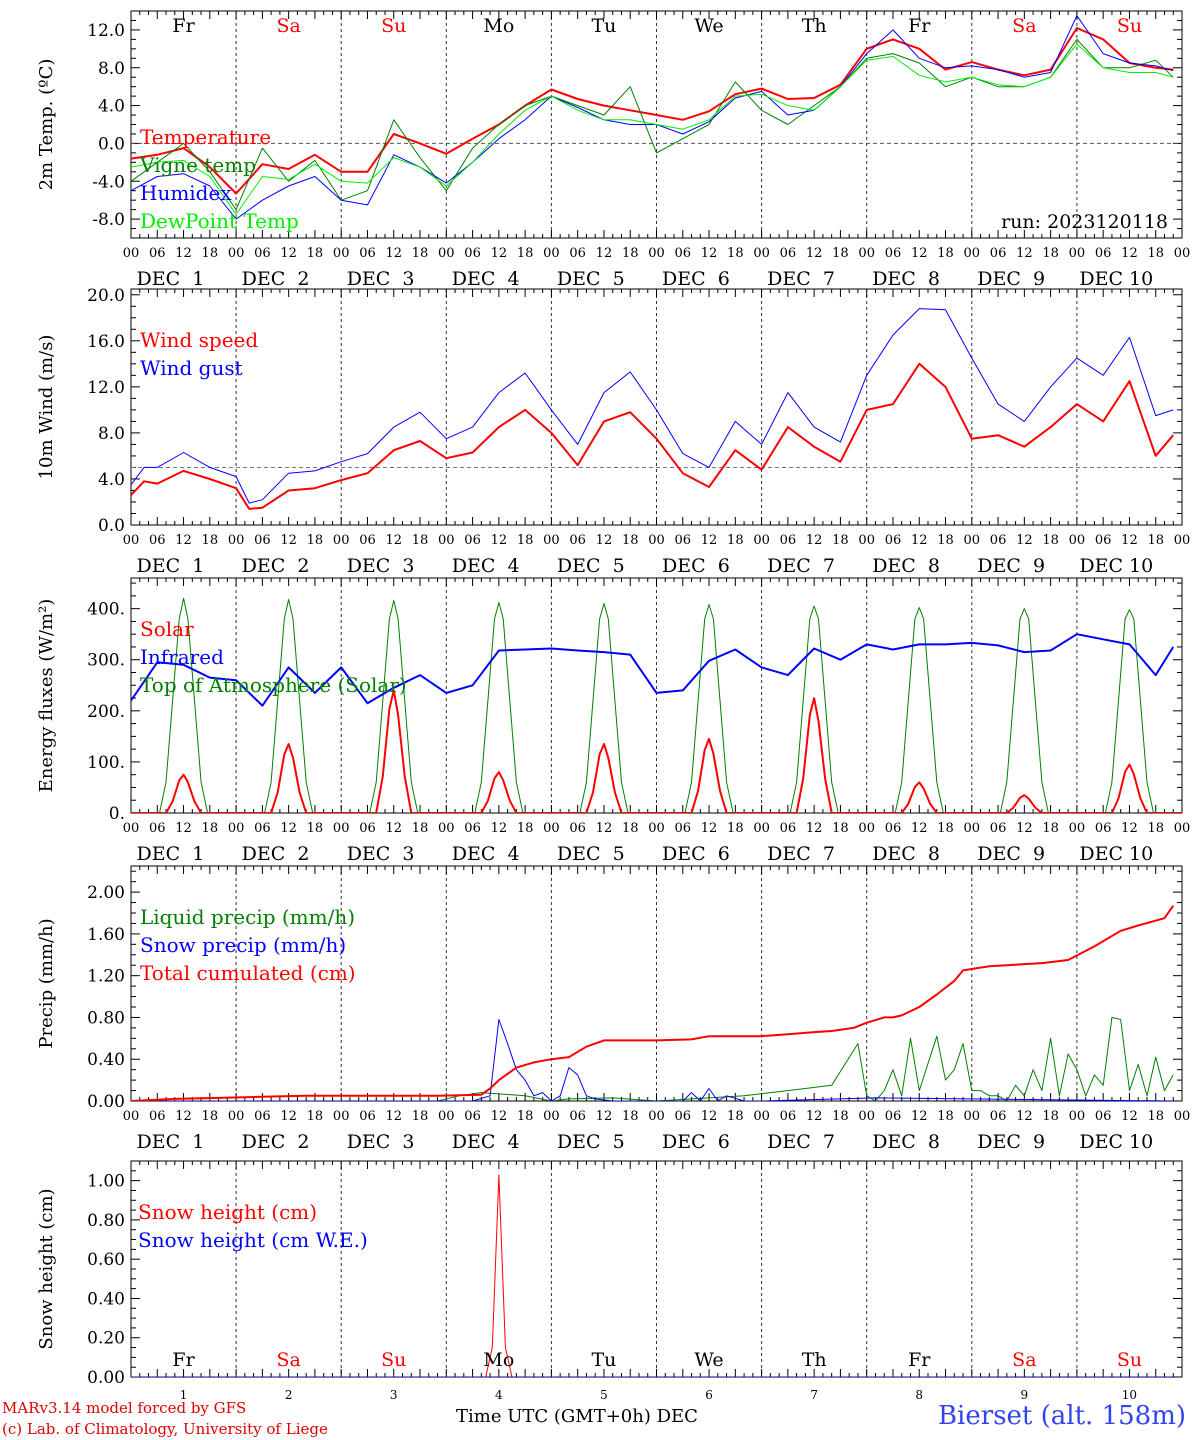 This screenshot has height=1440, width=1194. What do you see at coordinates (46, 983) in the screenshot?
I see `y-axis-label: Precip (mm/h)` at bounding box center [46, 983].